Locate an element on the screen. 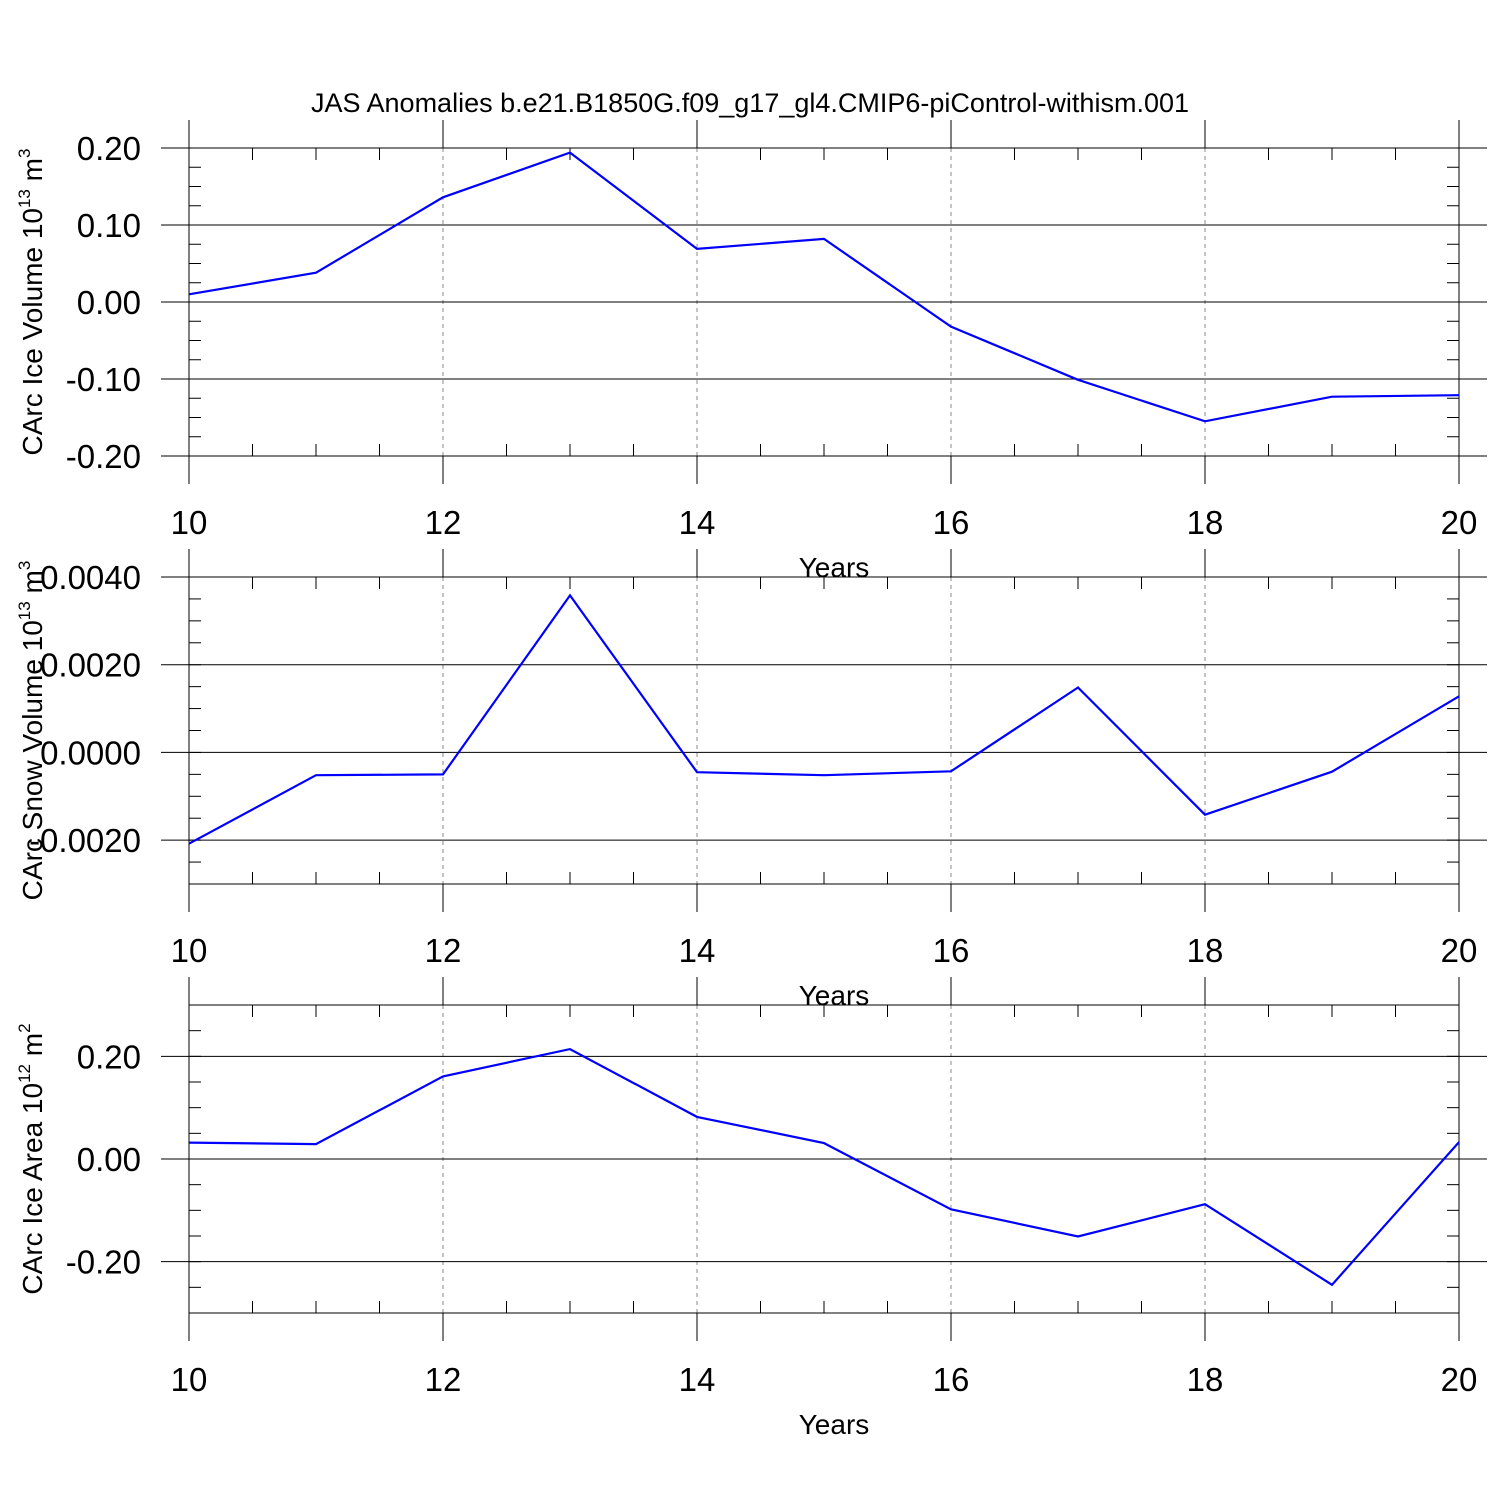 Image resolution: width=1500 pixels, height=1500 pixels. y-axis-label: CArc Ice Area 1012 m2 is located at coordinates (31, 1158).